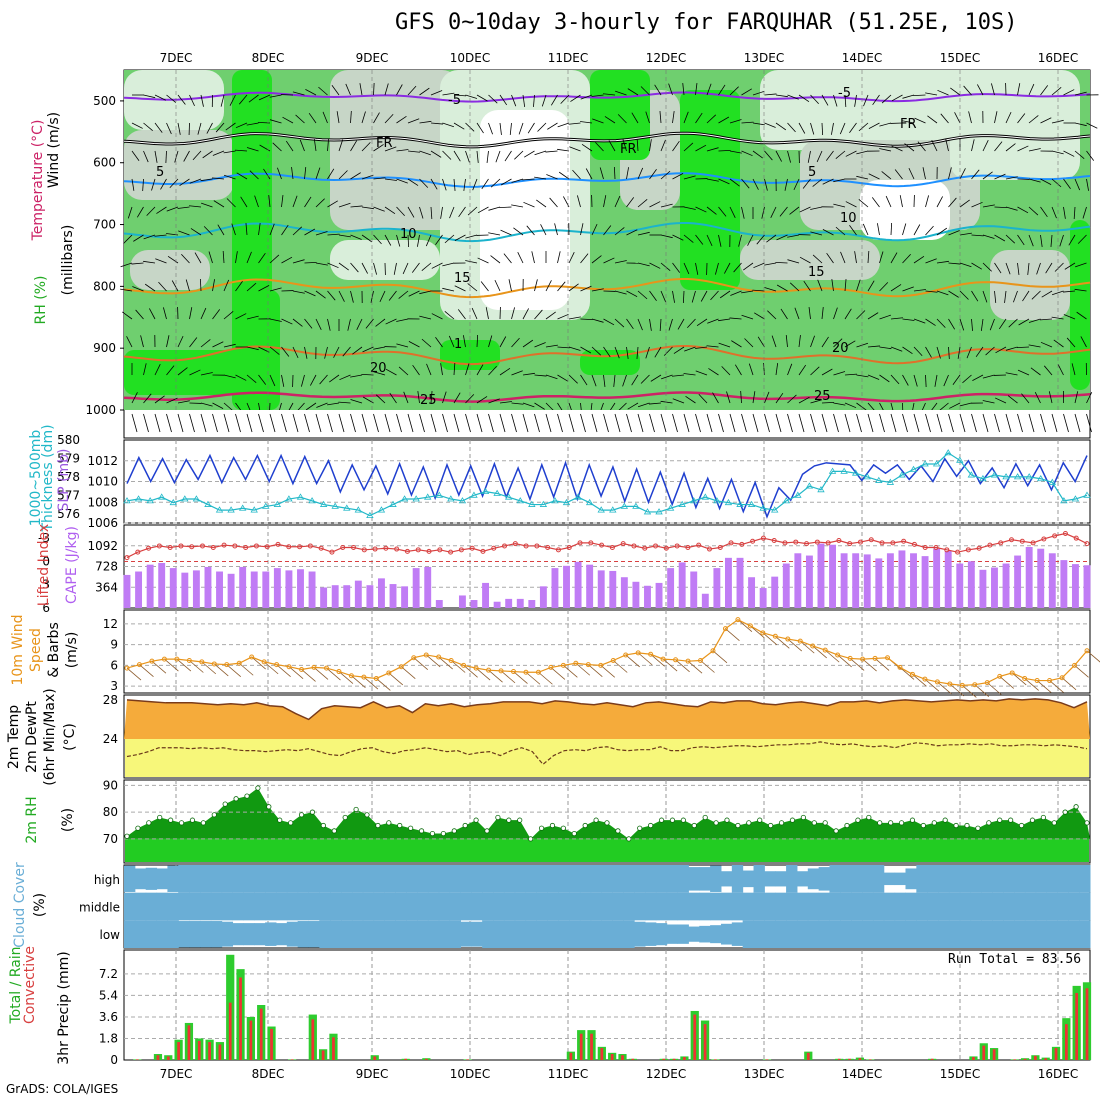  Describe the element at coordinates (114, 686) in the screenshot. I see `wind-tick-label: 3` at that location.